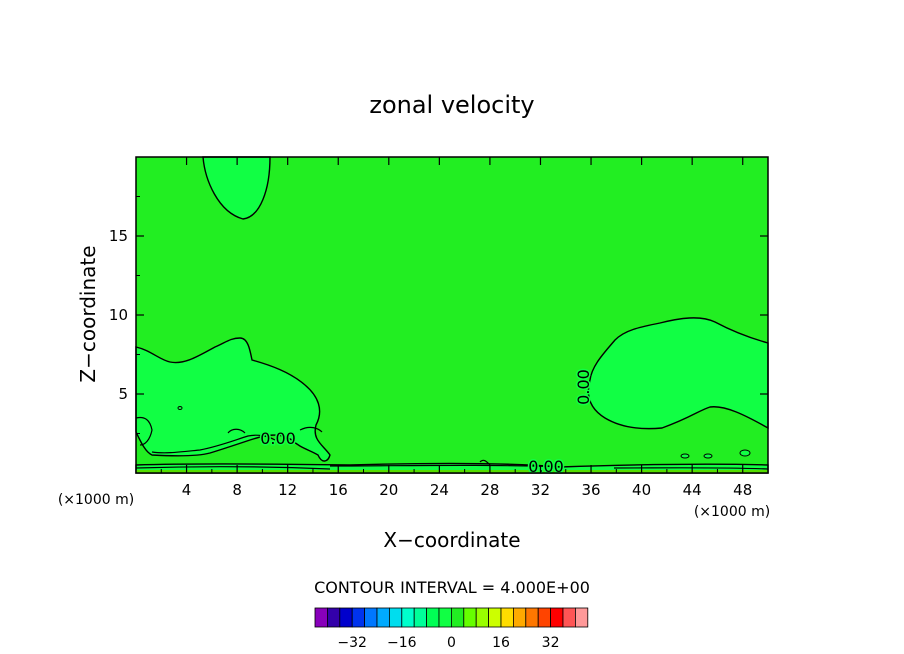  Describe the element at coordinates (402, 643) in the screenshot. I see `colorbar-tick-label: −16` at that location.